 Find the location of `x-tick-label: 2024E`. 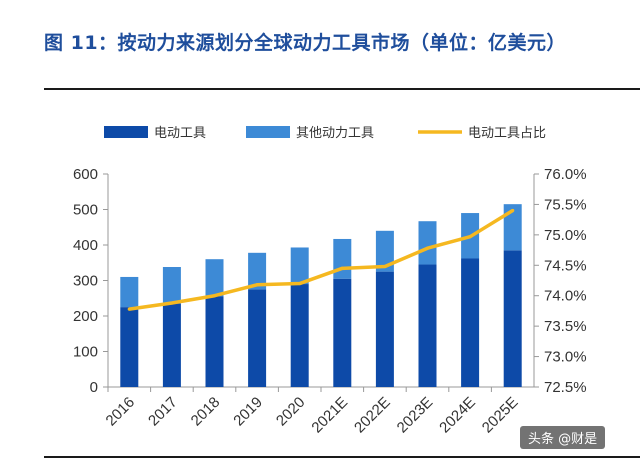

x-tick-label: 2024E is located at coordinates (457, 415).